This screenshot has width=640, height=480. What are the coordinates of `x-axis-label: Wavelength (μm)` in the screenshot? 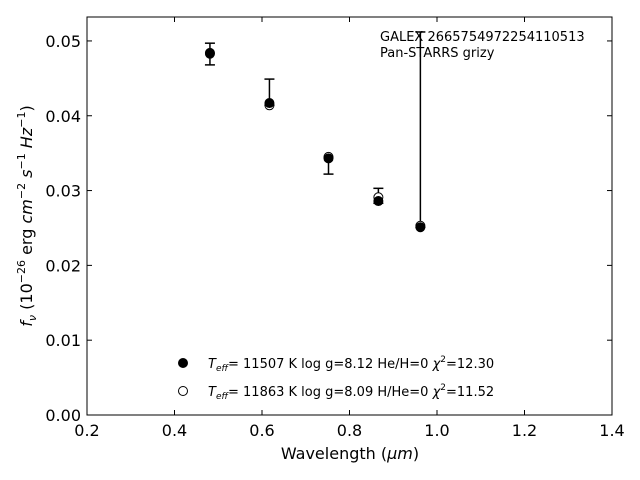 It's located at (350, 453).